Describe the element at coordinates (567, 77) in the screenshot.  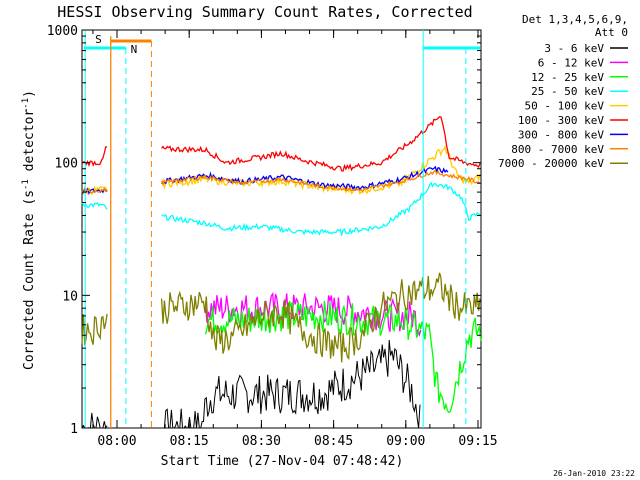
I see `legend-label: 12 - 25 keV` at that location.